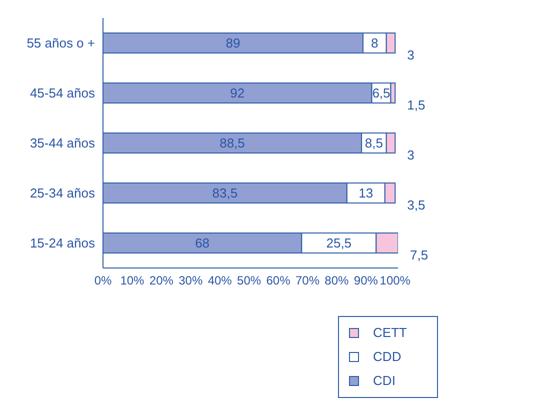  What do you see at coordinates (103, 281) in the screenshot?
I see `x-tick-label: 0%` at bounding box center [103, 281].